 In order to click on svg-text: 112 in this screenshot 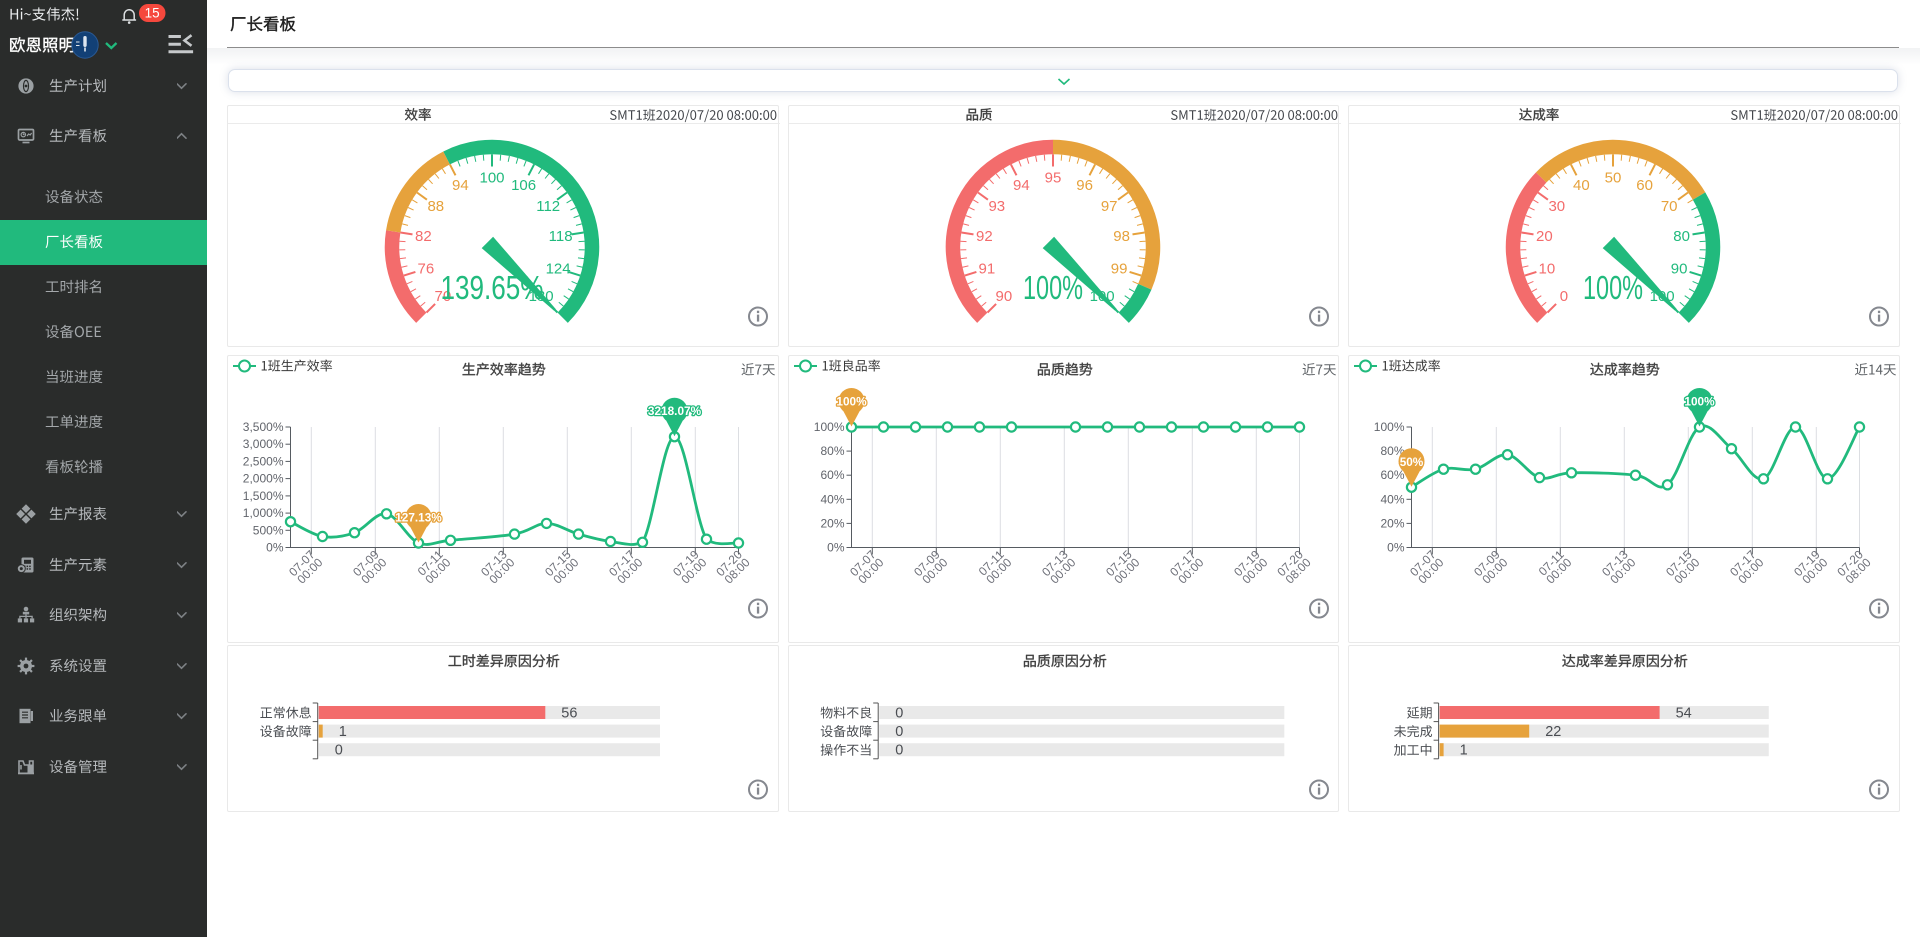, I will do `click(548, 206)`.